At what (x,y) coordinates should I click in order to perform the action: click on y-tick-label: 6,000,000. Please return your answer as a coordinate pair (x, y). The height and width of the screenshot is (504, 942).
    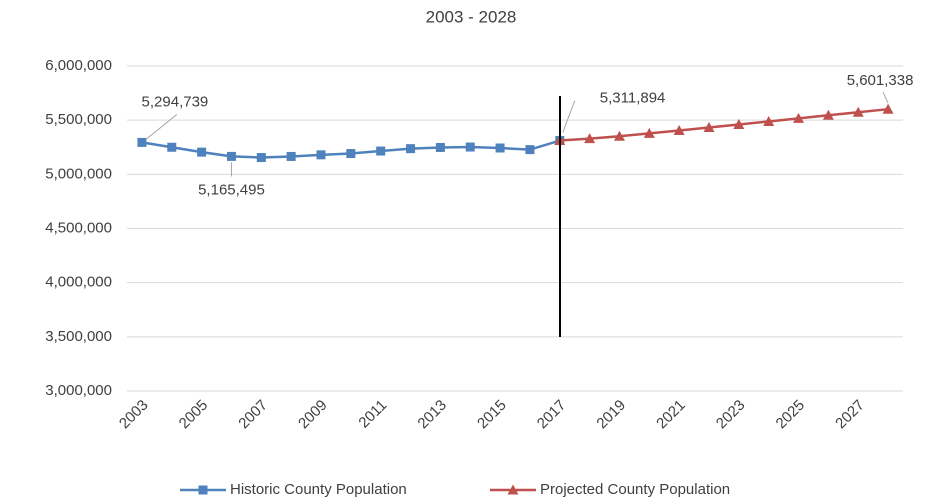
    Looking at the image, I should click on (78, 65).